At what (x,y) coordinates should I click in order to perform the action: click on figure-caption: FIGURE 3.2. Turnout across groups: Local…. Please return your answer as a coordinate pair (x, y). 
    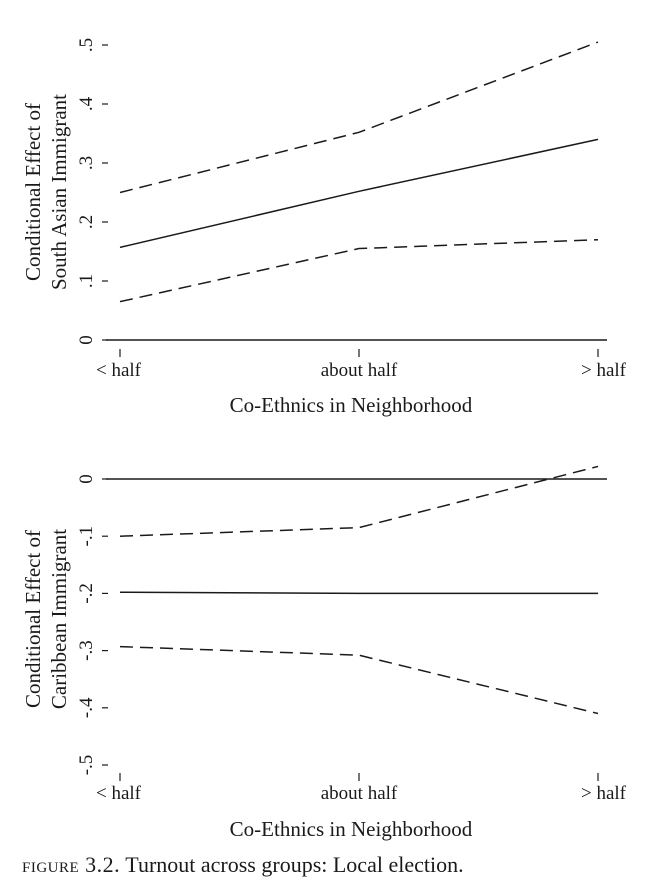
    Looking at the image, I should click on (332, 865).